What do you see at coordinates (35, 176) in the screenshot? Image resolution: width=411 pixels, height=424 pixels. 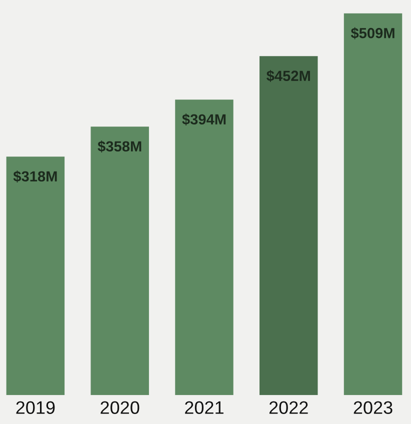 I see `data-label: $318M` at bounding box center [35, 176].